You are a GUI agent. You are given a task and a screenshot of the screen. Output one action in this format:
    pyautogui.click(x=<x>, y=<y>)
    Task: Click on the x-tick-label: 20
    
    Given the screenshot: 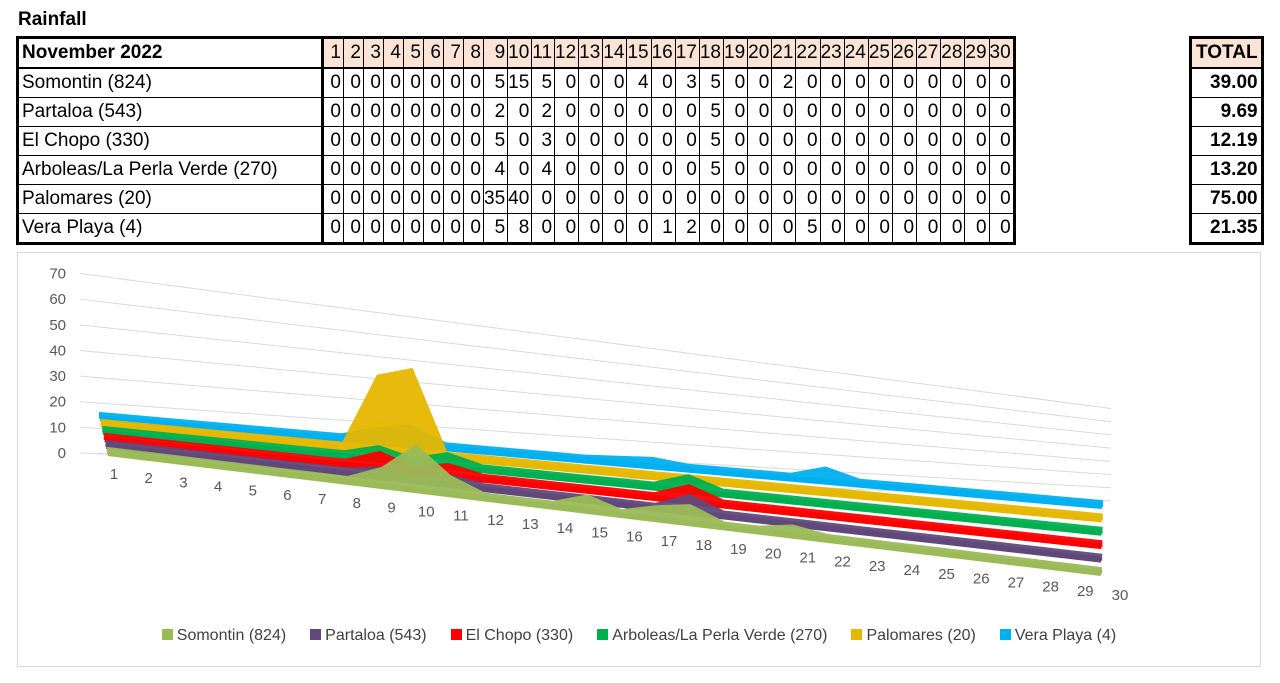 What is the action you would take?
    pyautogui.click(x=773, y=553)
    